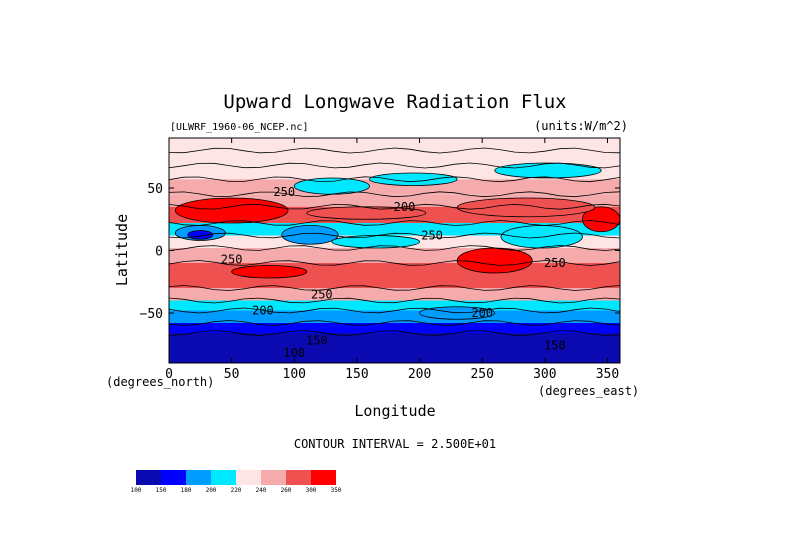 The height and width of the screenshot is (558, 789). What do you see at coordinates (356, 374) in the screenshot?
I see `x-tick-label: 150` at bounding box center [356, 374].